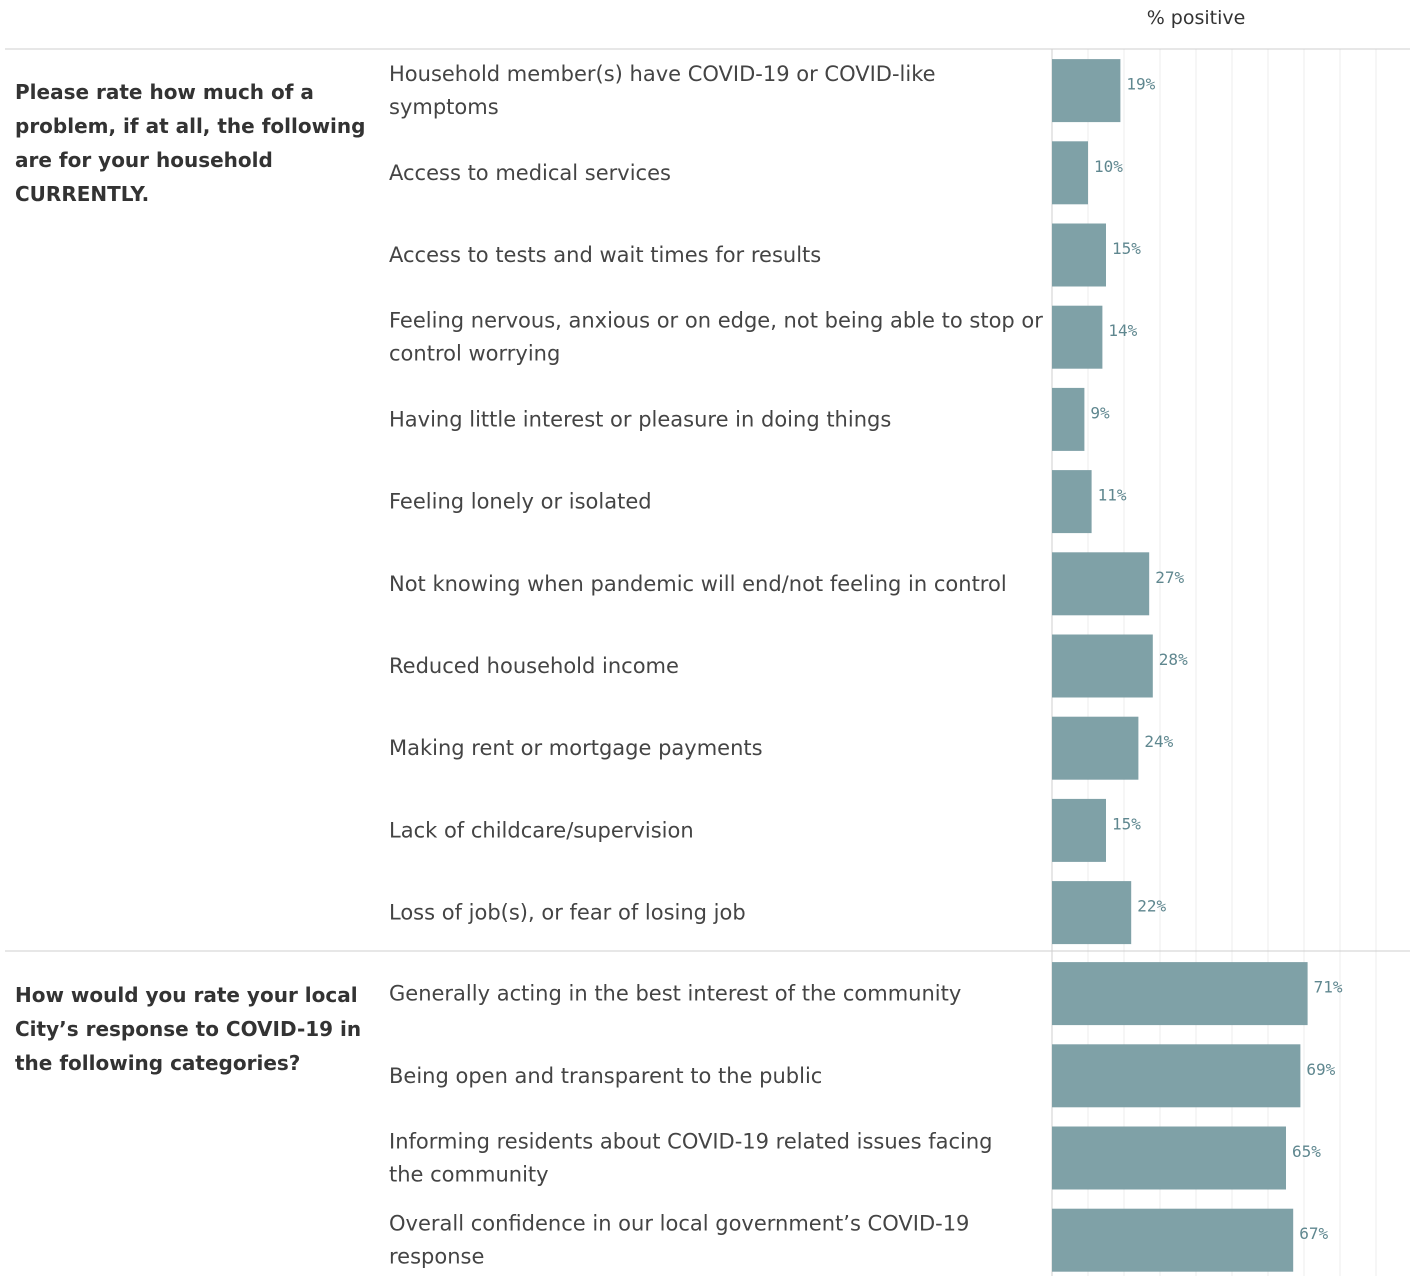  I want to click on data-label: 22%, so click(1151, 906).